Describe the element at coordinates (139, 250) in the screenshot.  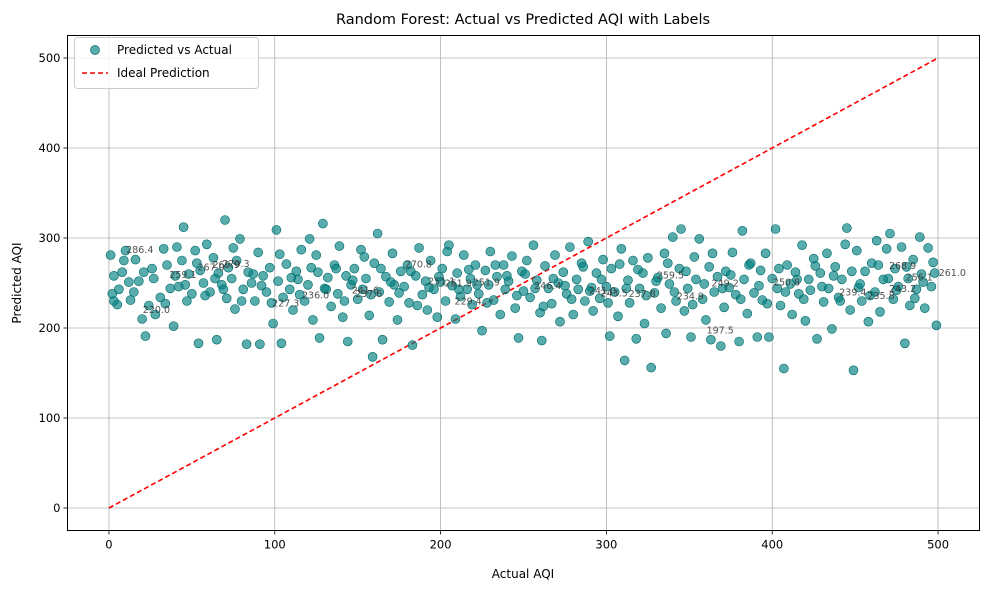
I see `data-label: 286.4` at that location.